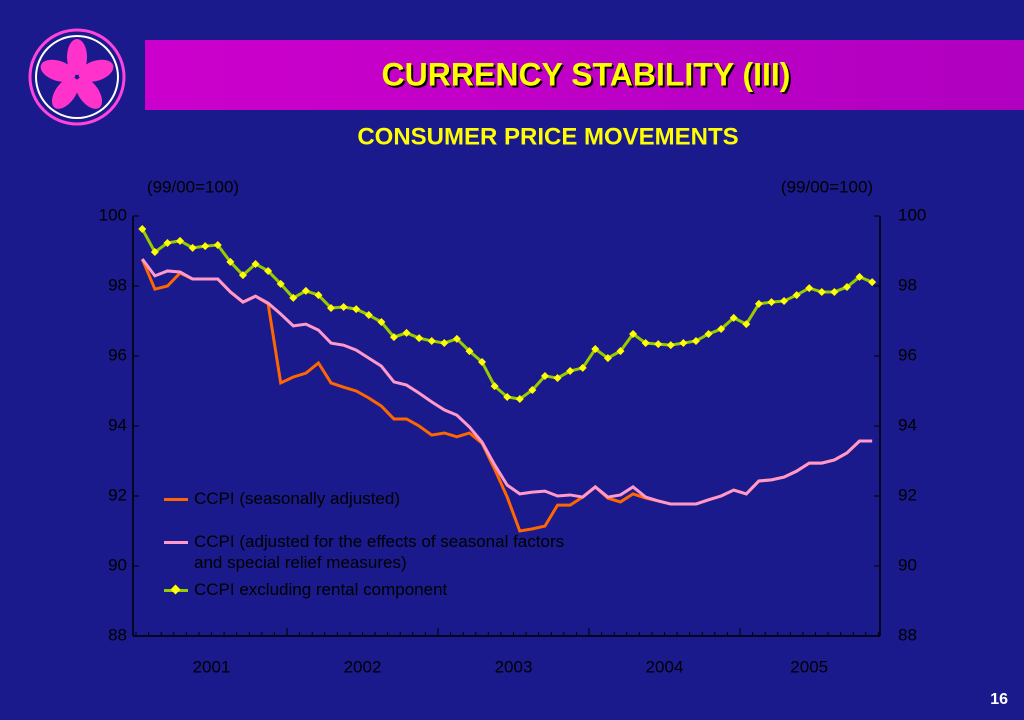 Image resolution: width=1024 pixels, height=720 pixels. What do you see at coordinates (113, 214) in the screenshot?
I see `y-tick-label: 100` at bounding box center [113, 214].